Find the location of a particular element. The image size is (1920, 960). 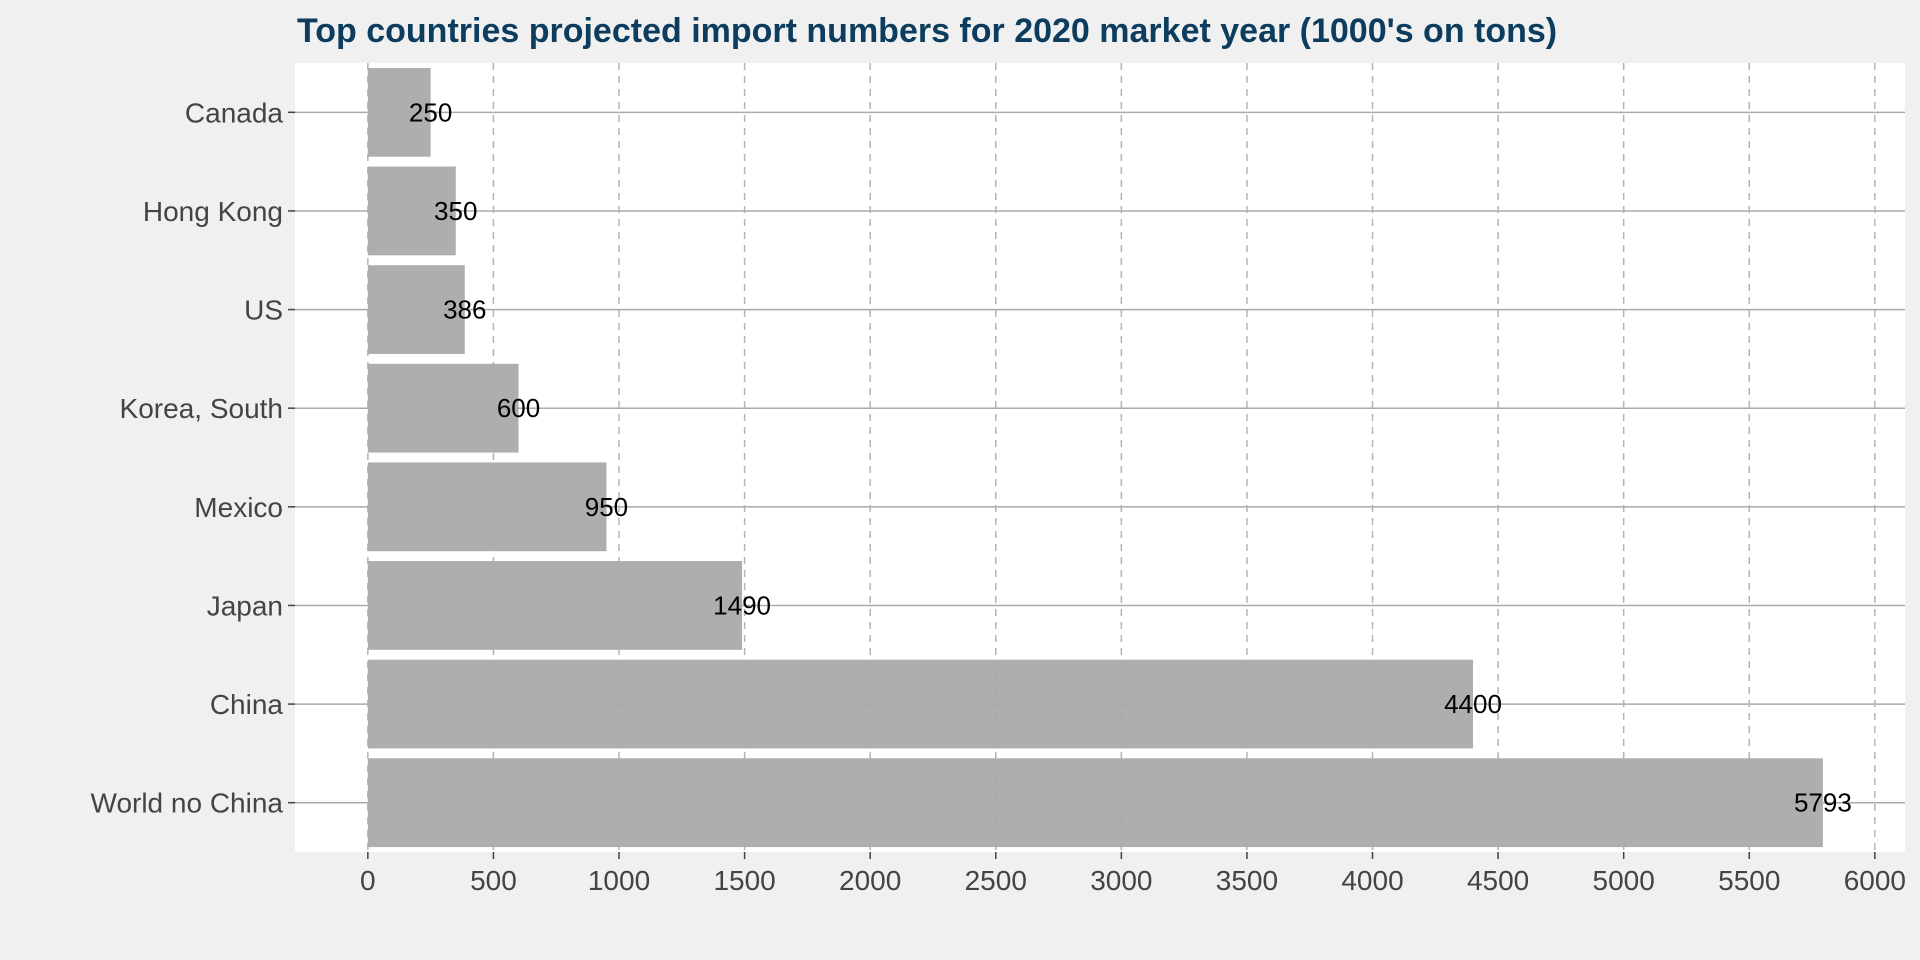

category-label: Mexico is located at coordinates (238, 507).